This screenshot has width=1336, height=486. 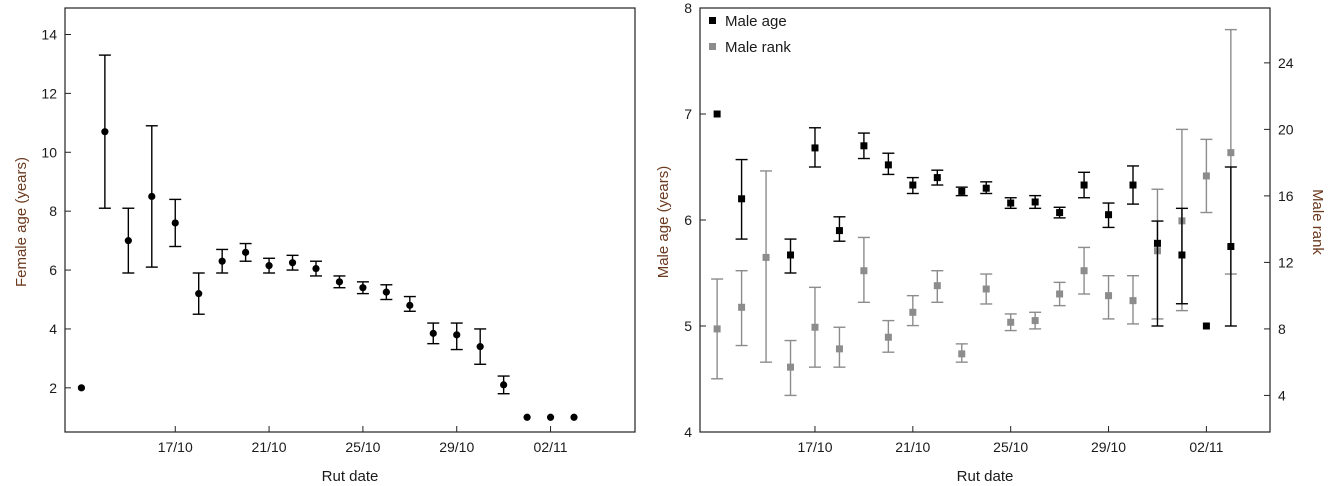 What do you see at coordinates (688, 220) in the screenshot?
I see `right-y-tick-label: 6` at bounding box center [688, 220].